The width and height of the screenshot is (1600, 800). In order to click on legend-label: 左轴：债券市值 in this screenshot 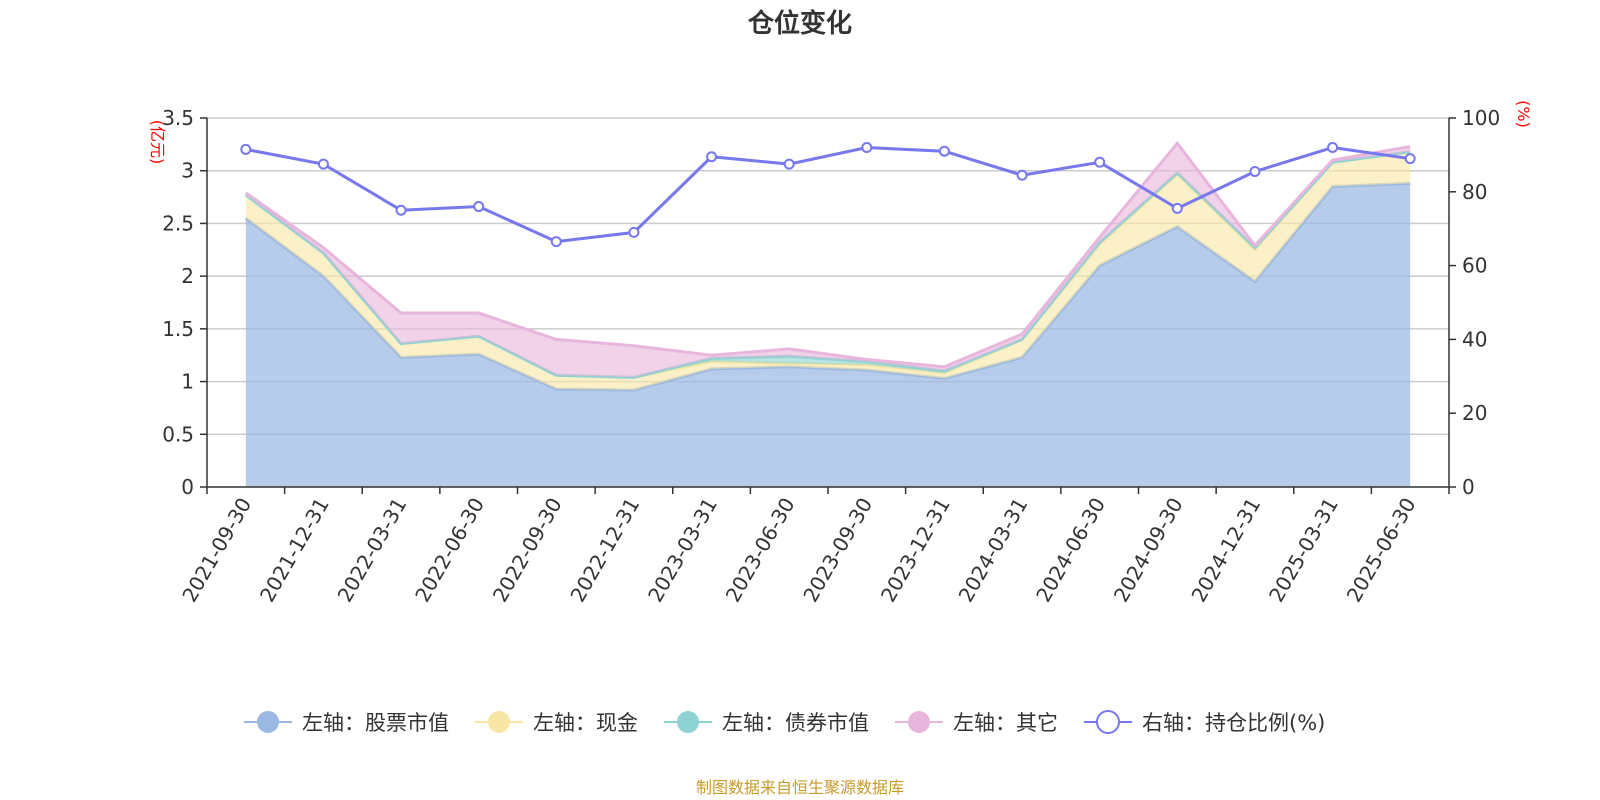, I will do `click(795, 723)`.